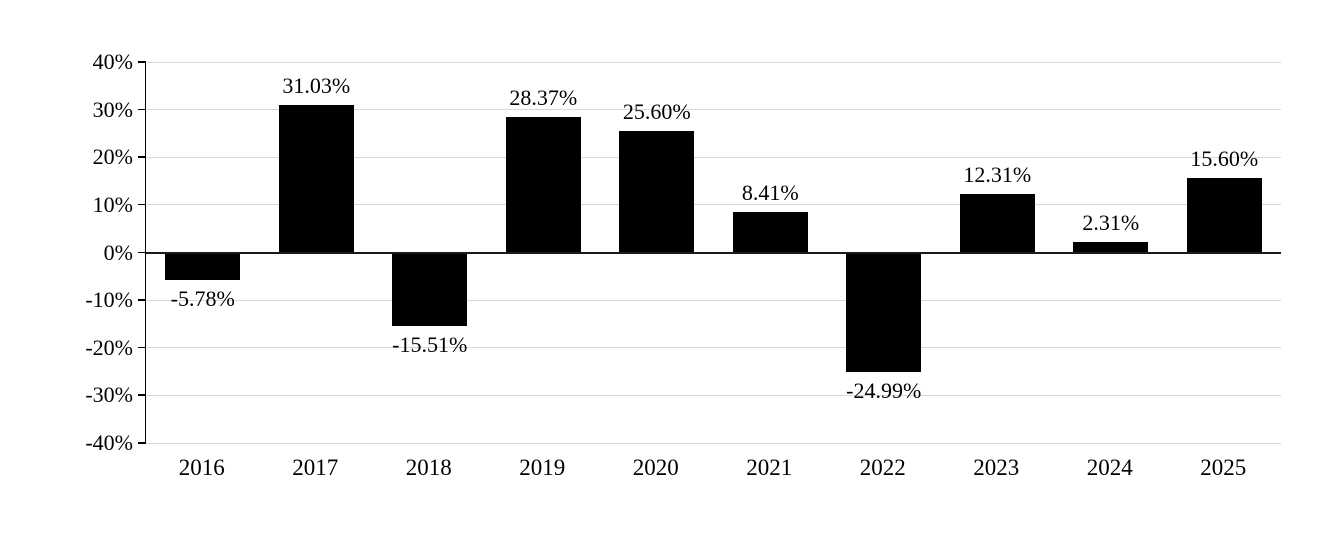  I want to click on bar-data-label: -15.51%, so click(430, 345).